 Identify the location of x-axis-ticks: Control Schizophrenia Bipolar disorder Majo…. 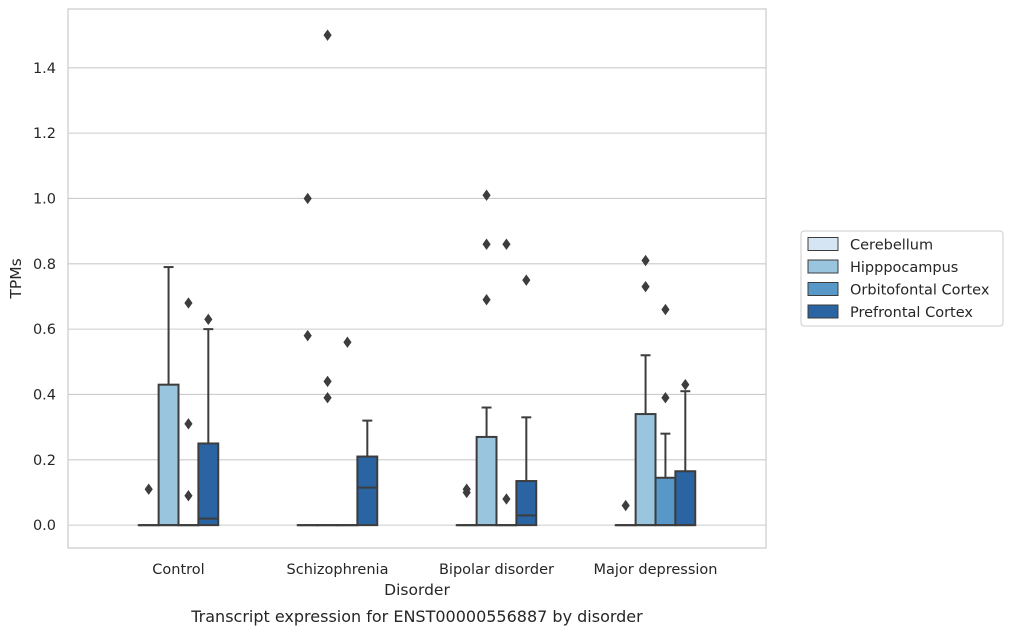
(434, 570).